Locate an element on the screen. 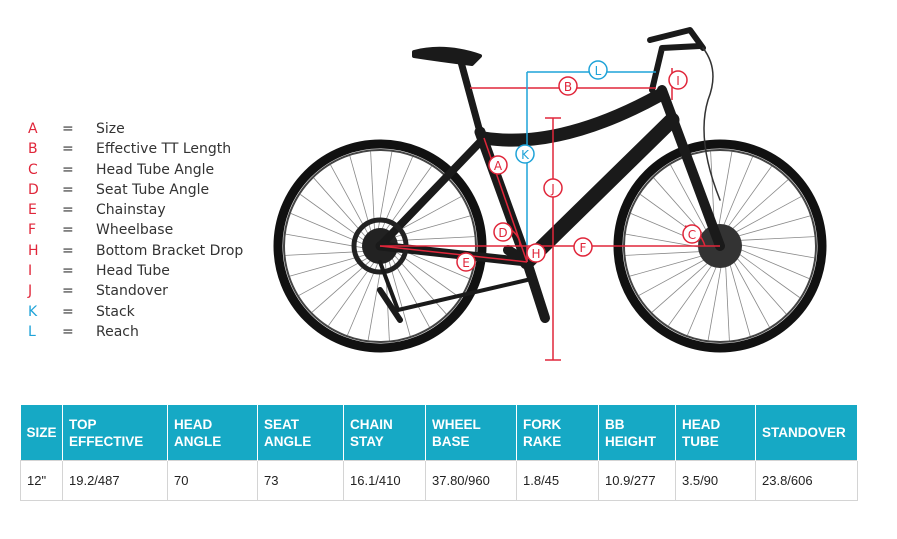  legend-letter: H is located at coordinates (33, 250).